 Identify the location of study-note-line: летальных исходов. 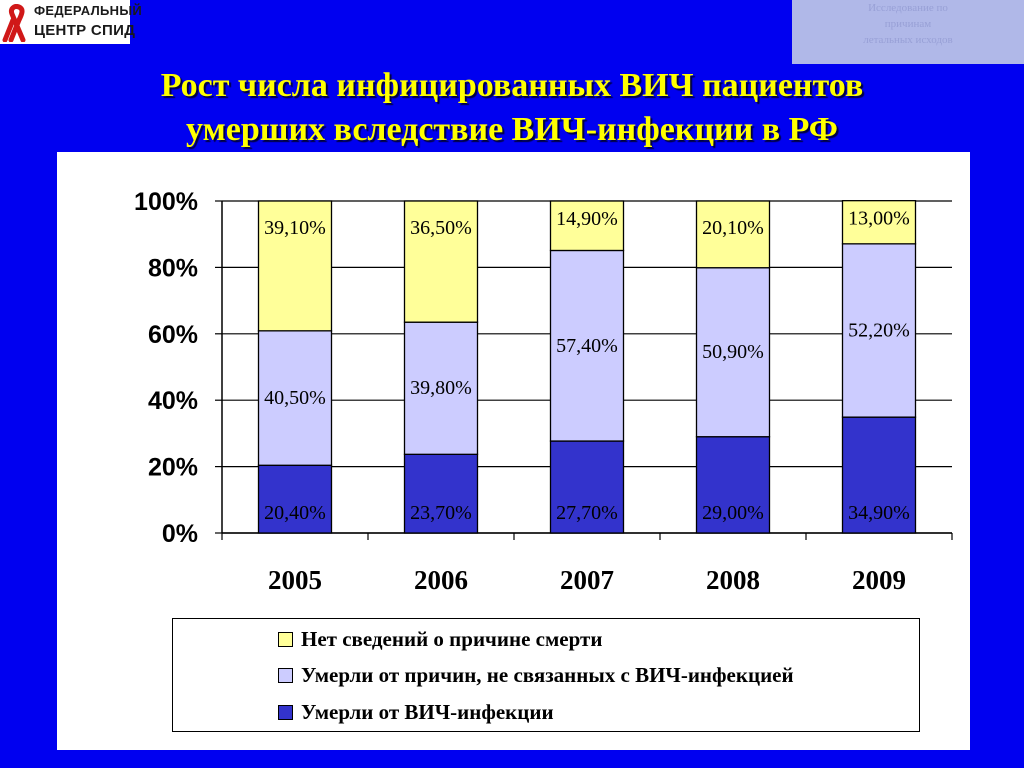
(908, 40).